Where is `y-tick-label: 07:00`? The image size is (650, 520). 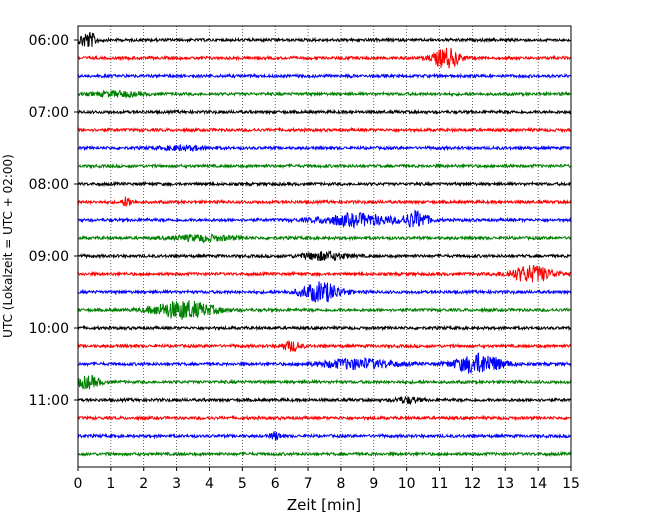
y-tick-label: 07:00 is located at coordinates (49, 113).